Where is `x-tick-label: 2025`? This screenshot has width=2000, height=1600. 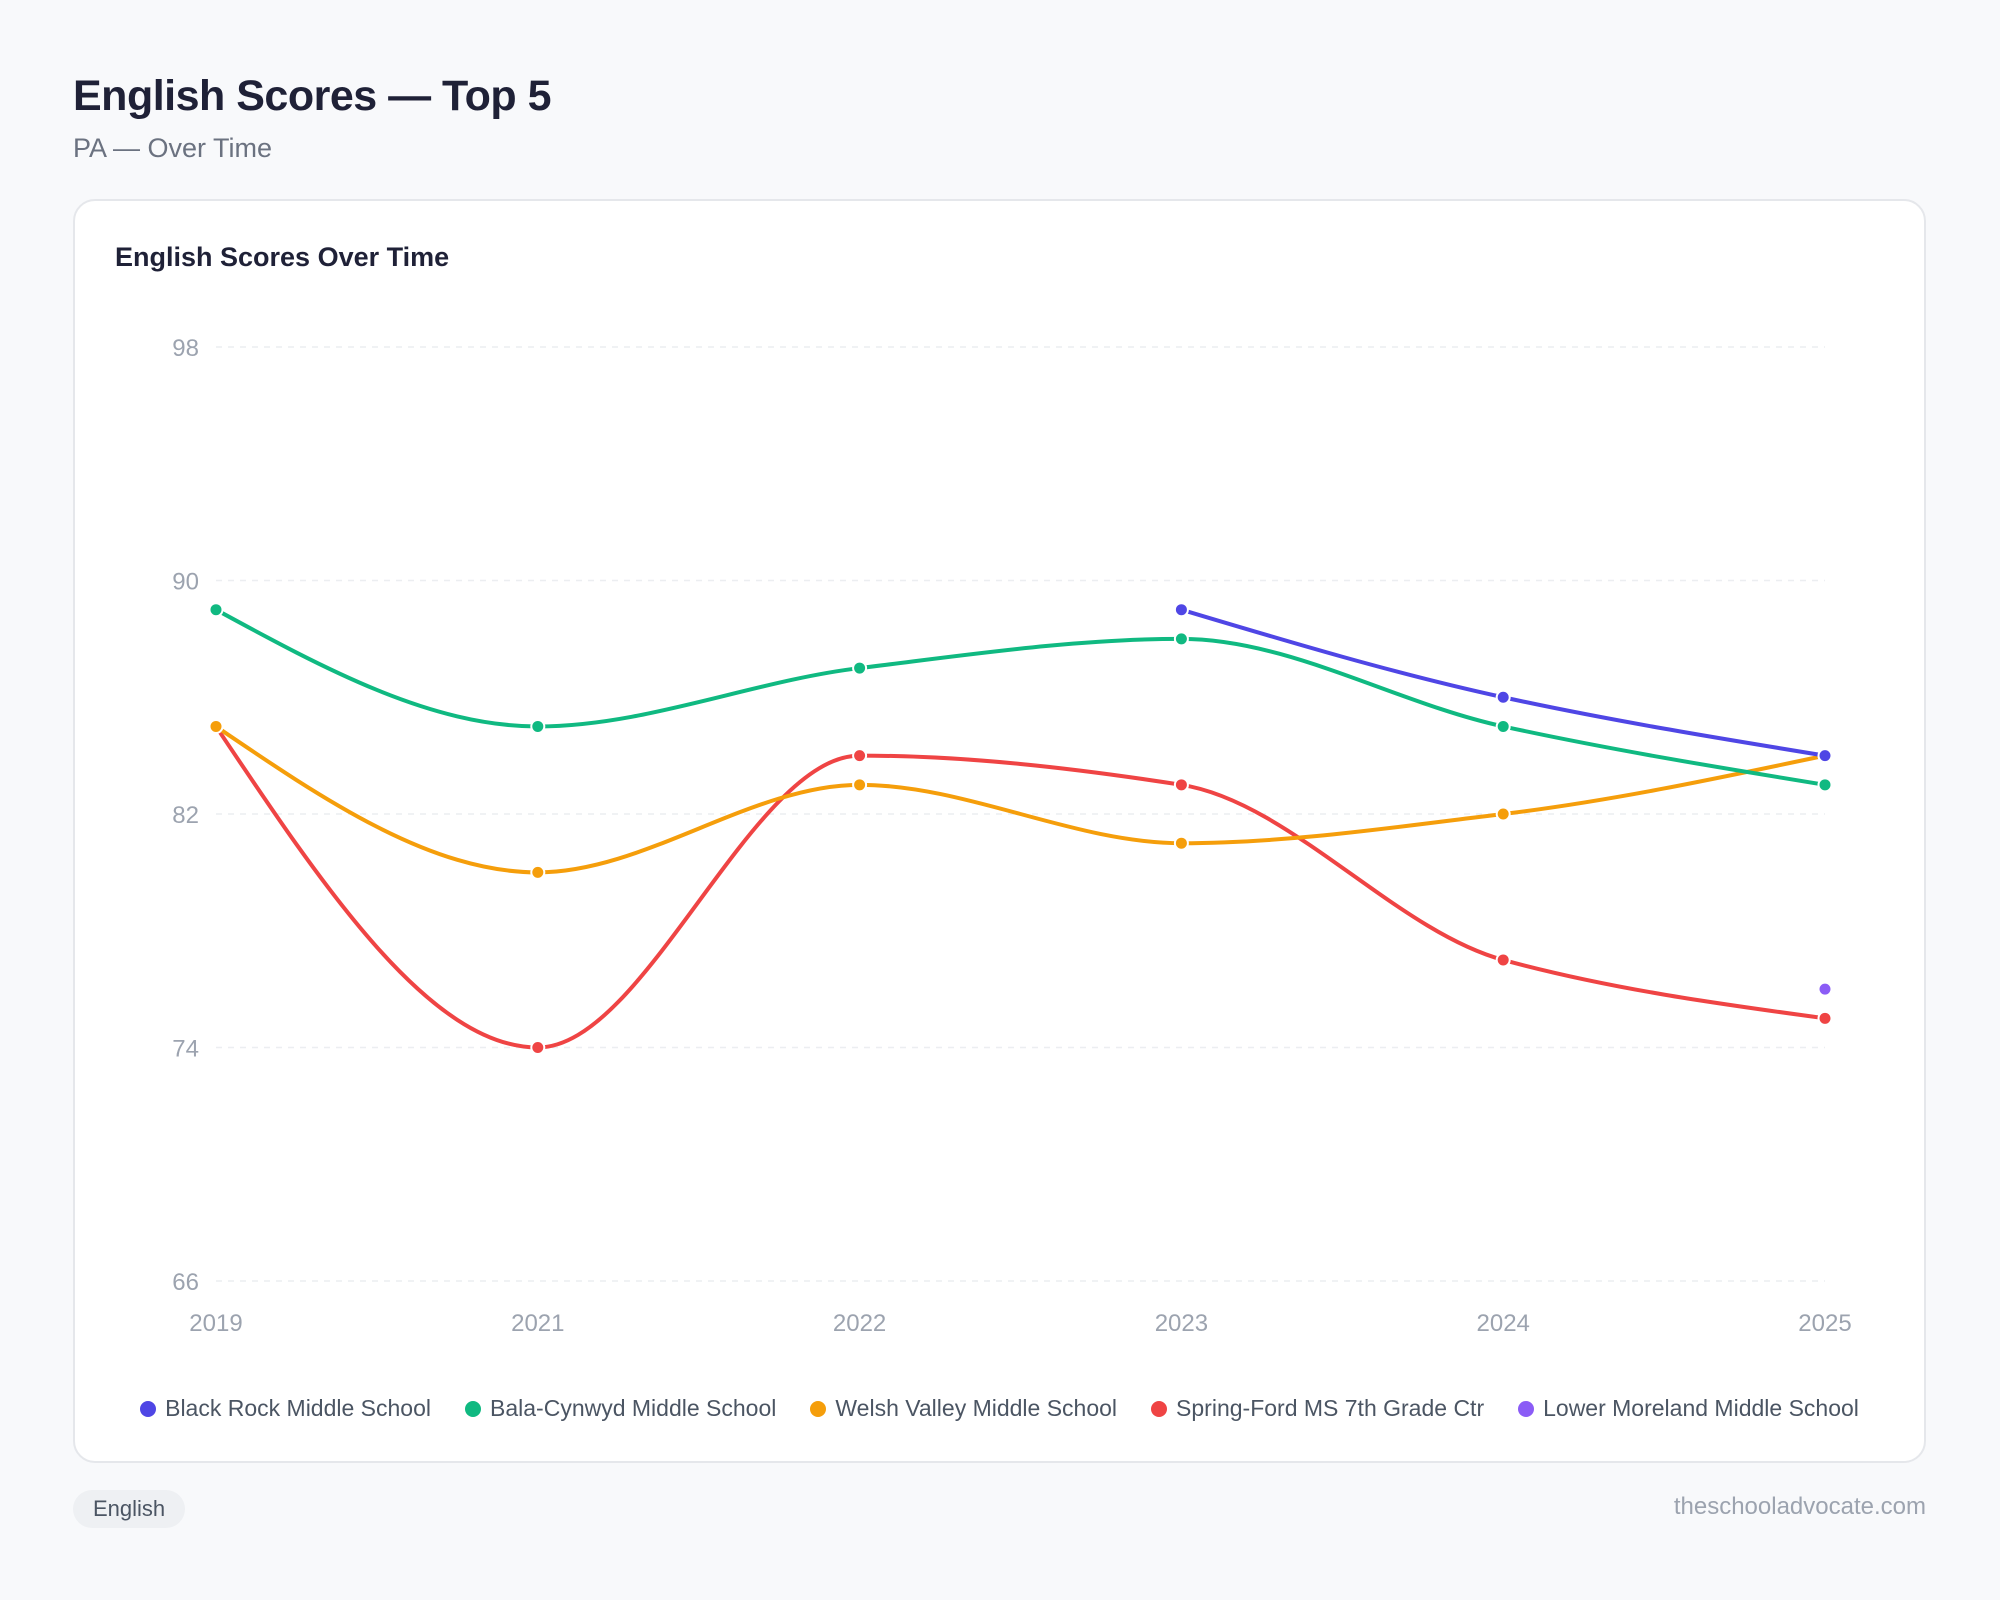
x-tick-label: 2025 is located at coordinates (1824, 1323).